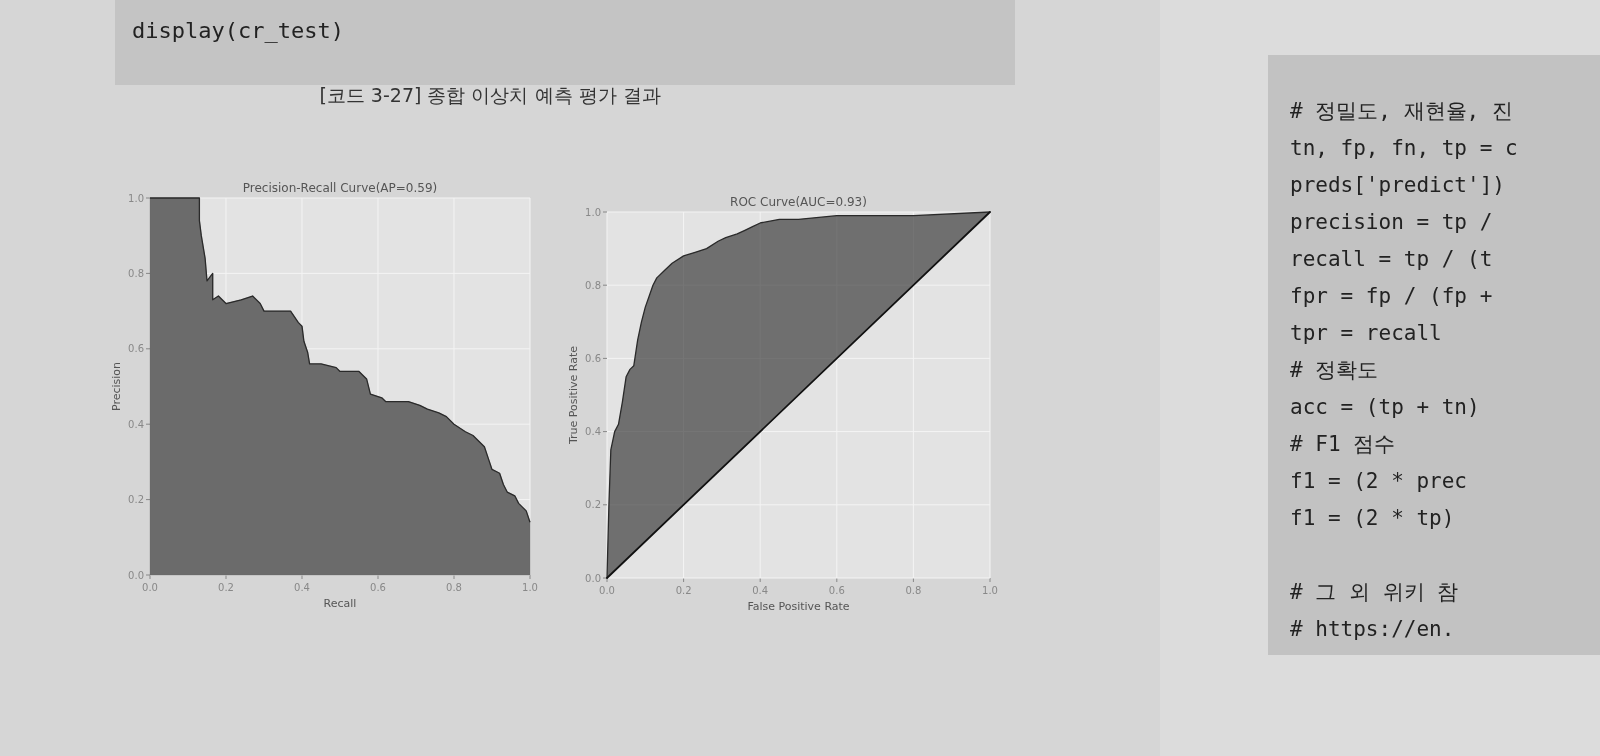  Describe the element at coordinates (1404, 148) in the screenshot. I see `text: tn, fp, fn, tp = c` at that location.